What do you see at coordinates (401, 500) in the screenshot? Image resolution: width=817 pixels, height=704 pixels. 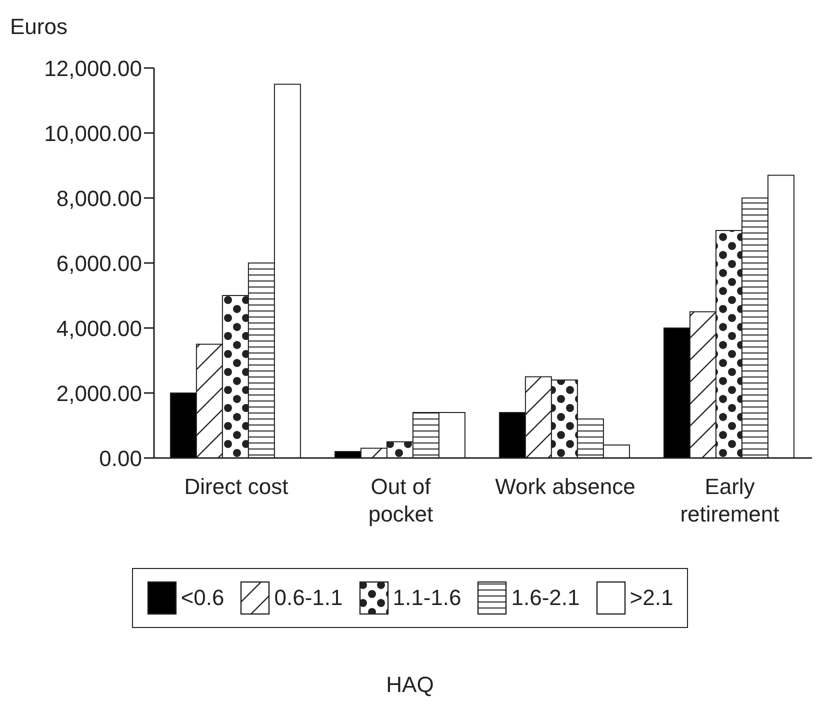 I see `x-tick-label: Out of pocket` at bounding box center [401, 500].